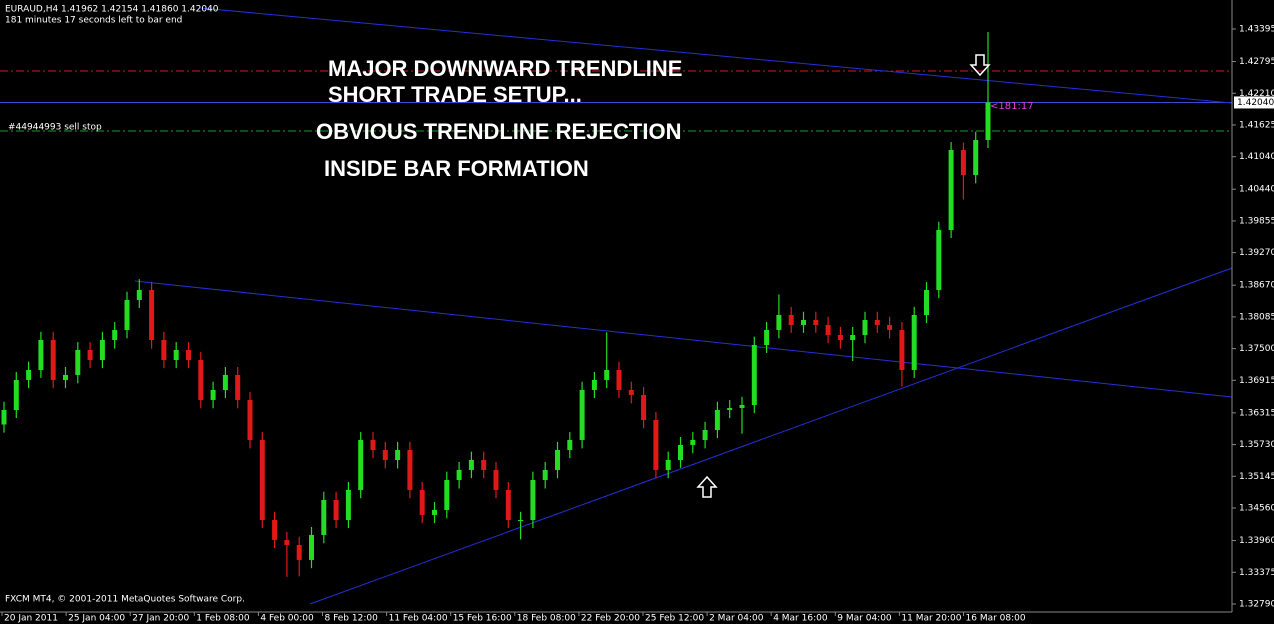 Image resolution: width=1274 pixels, height=624 pixels. Describe the element at coordinates (1256, 477) in the screenshot. I see `y-tick-label: 1.35145` at that location.